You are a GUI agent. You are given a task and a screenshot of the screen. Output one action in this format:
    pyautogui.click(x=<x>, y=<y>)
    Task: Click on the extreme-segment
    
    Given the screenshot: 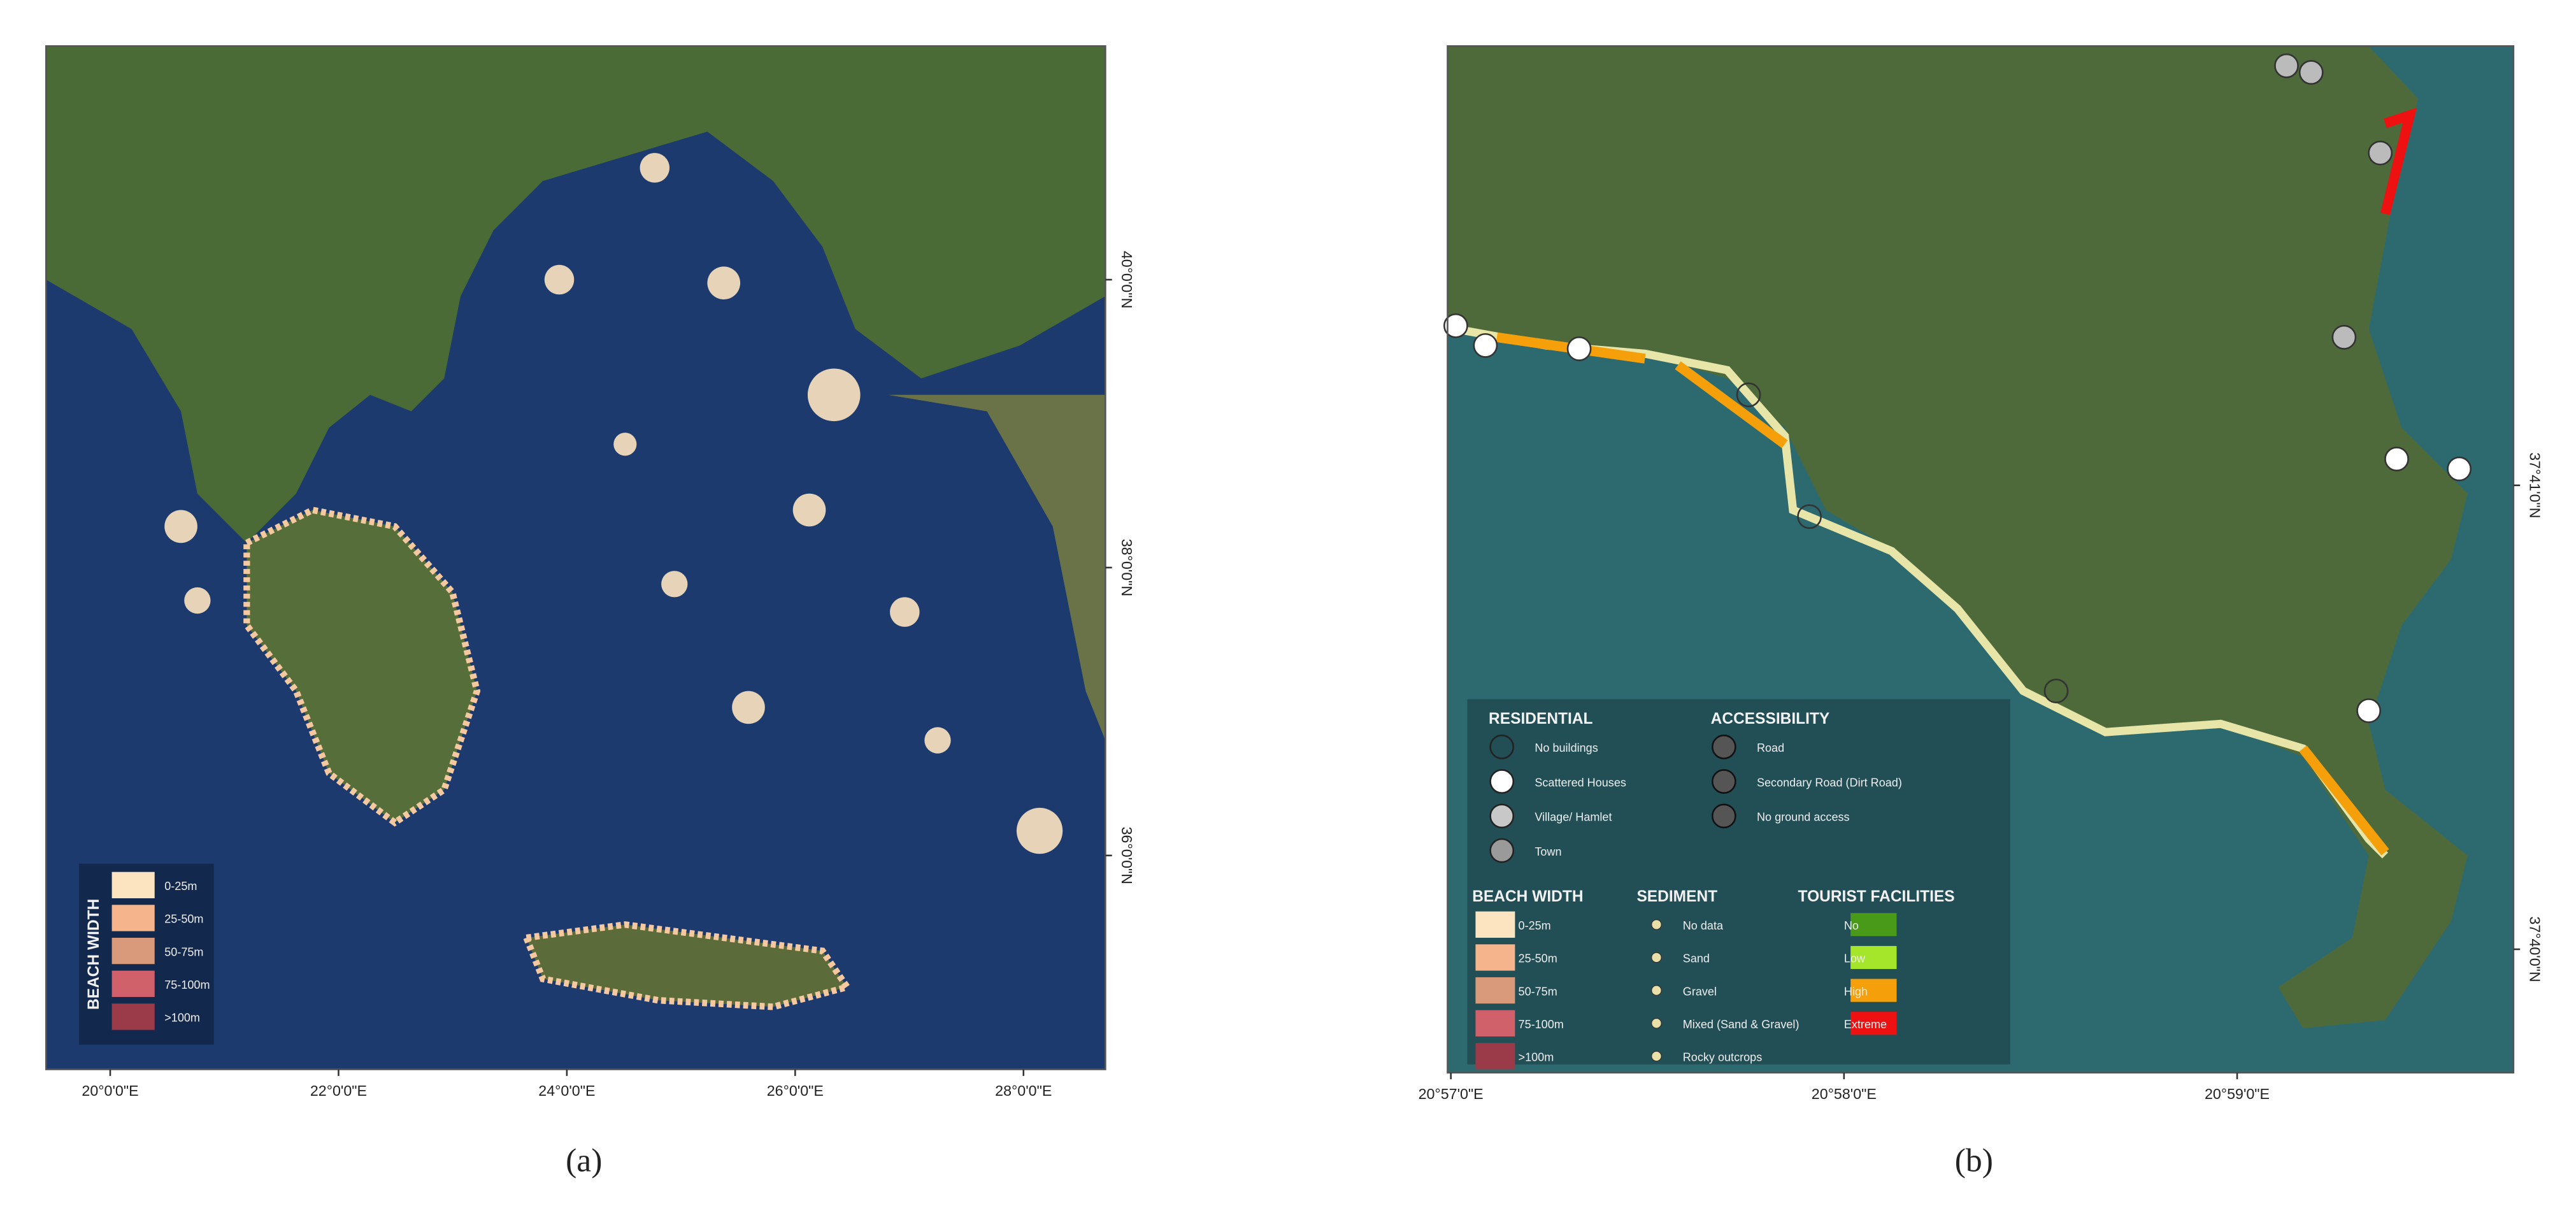 What is the action you would take?
    pyautogui.click(x=2399, y=161)
    